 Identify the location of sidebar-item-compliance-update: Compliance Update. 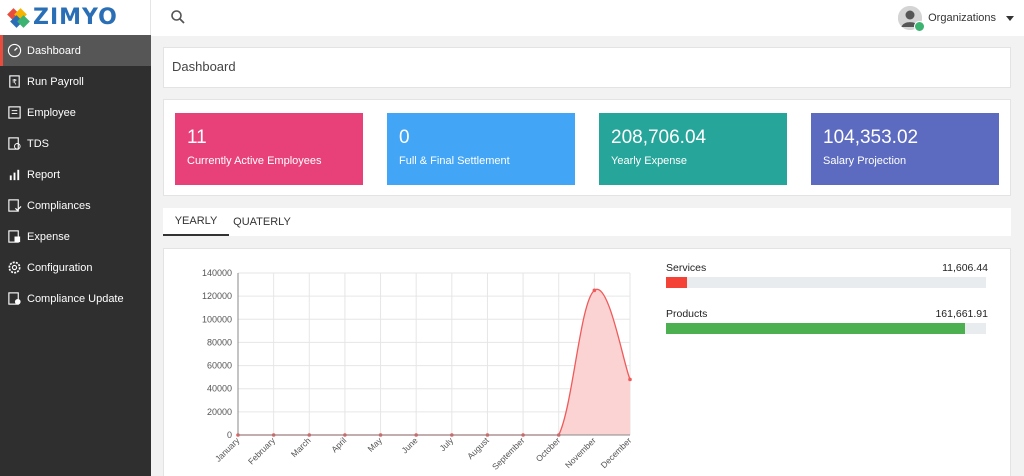
(75, 298).